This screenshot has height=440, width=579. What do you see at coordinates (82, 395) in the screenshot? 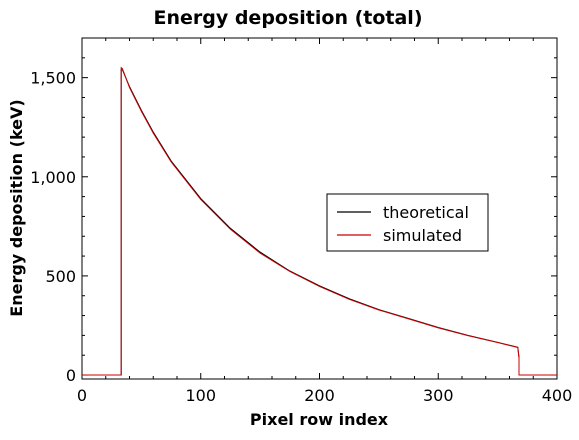
I see `x-tick-label: 0` at bounding box center [82, 395].